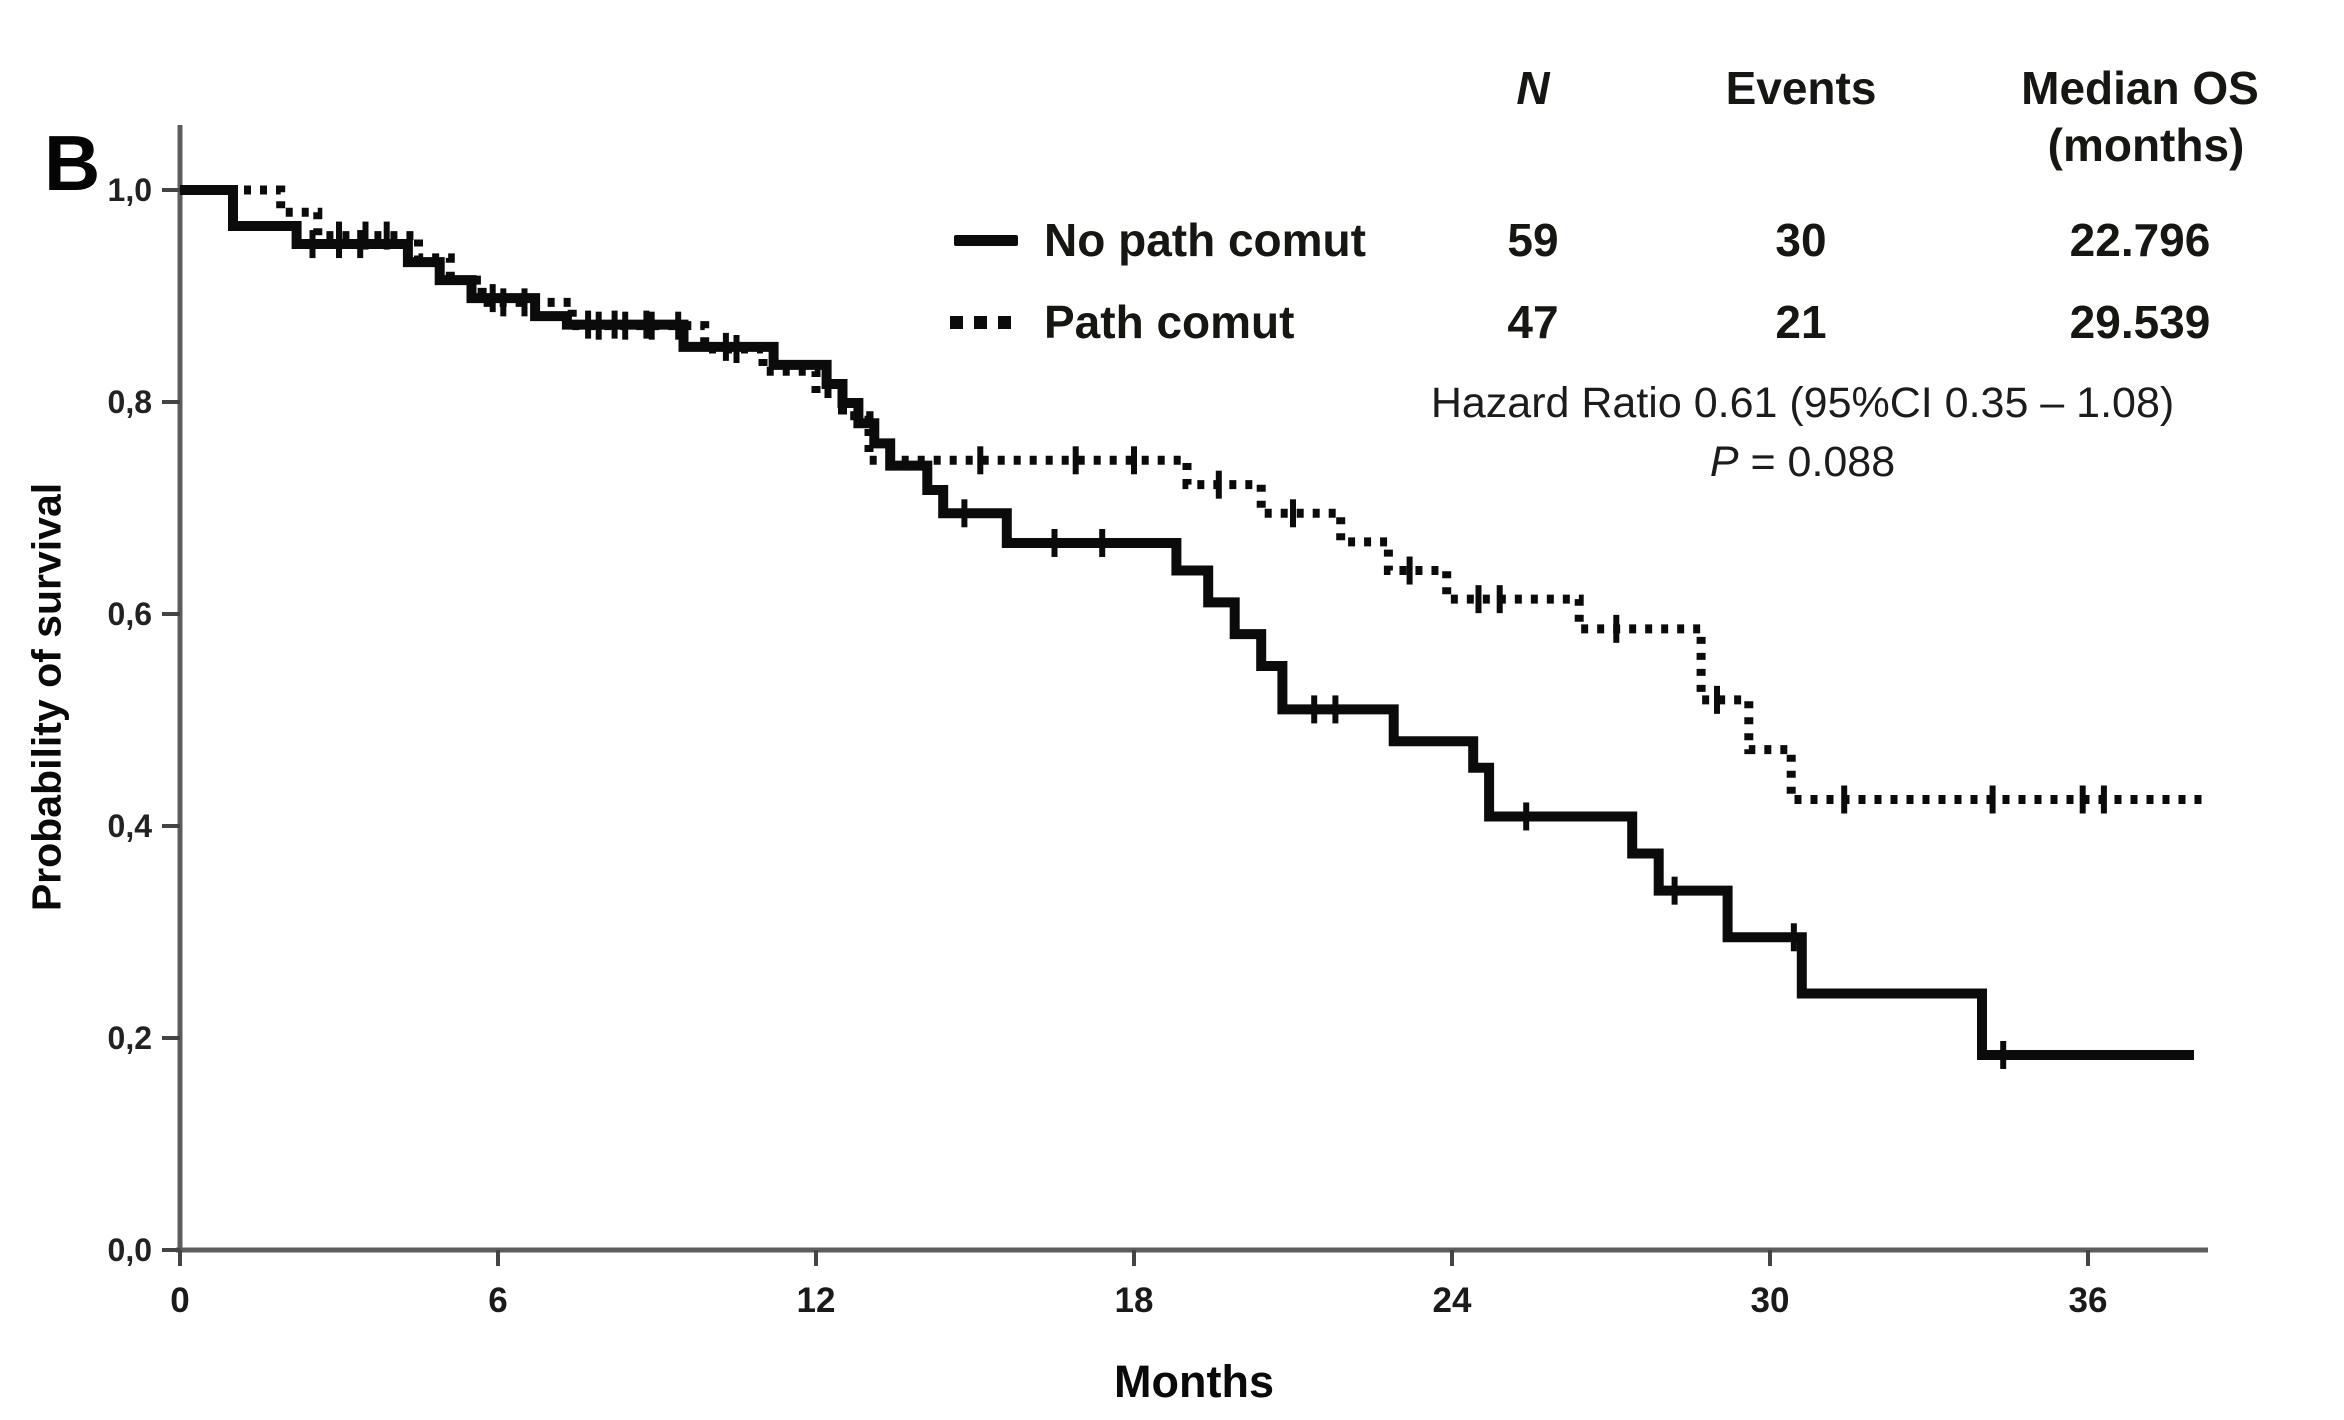 The height and width of the screenshot is (1420, 2344). I want to click on x-tick-label: 6, so click(497, 1300).